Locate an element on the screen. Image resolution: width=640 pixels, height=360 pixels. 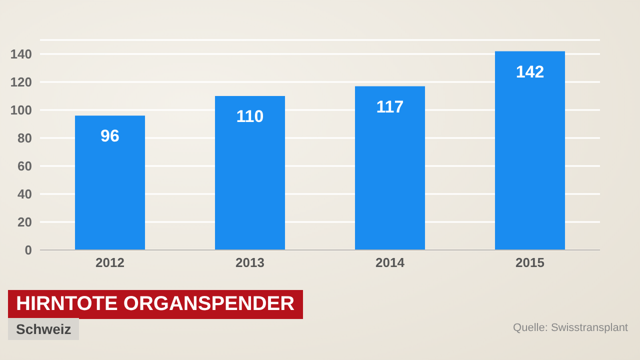
data-label: 142 is located at coordinates (530, 72).